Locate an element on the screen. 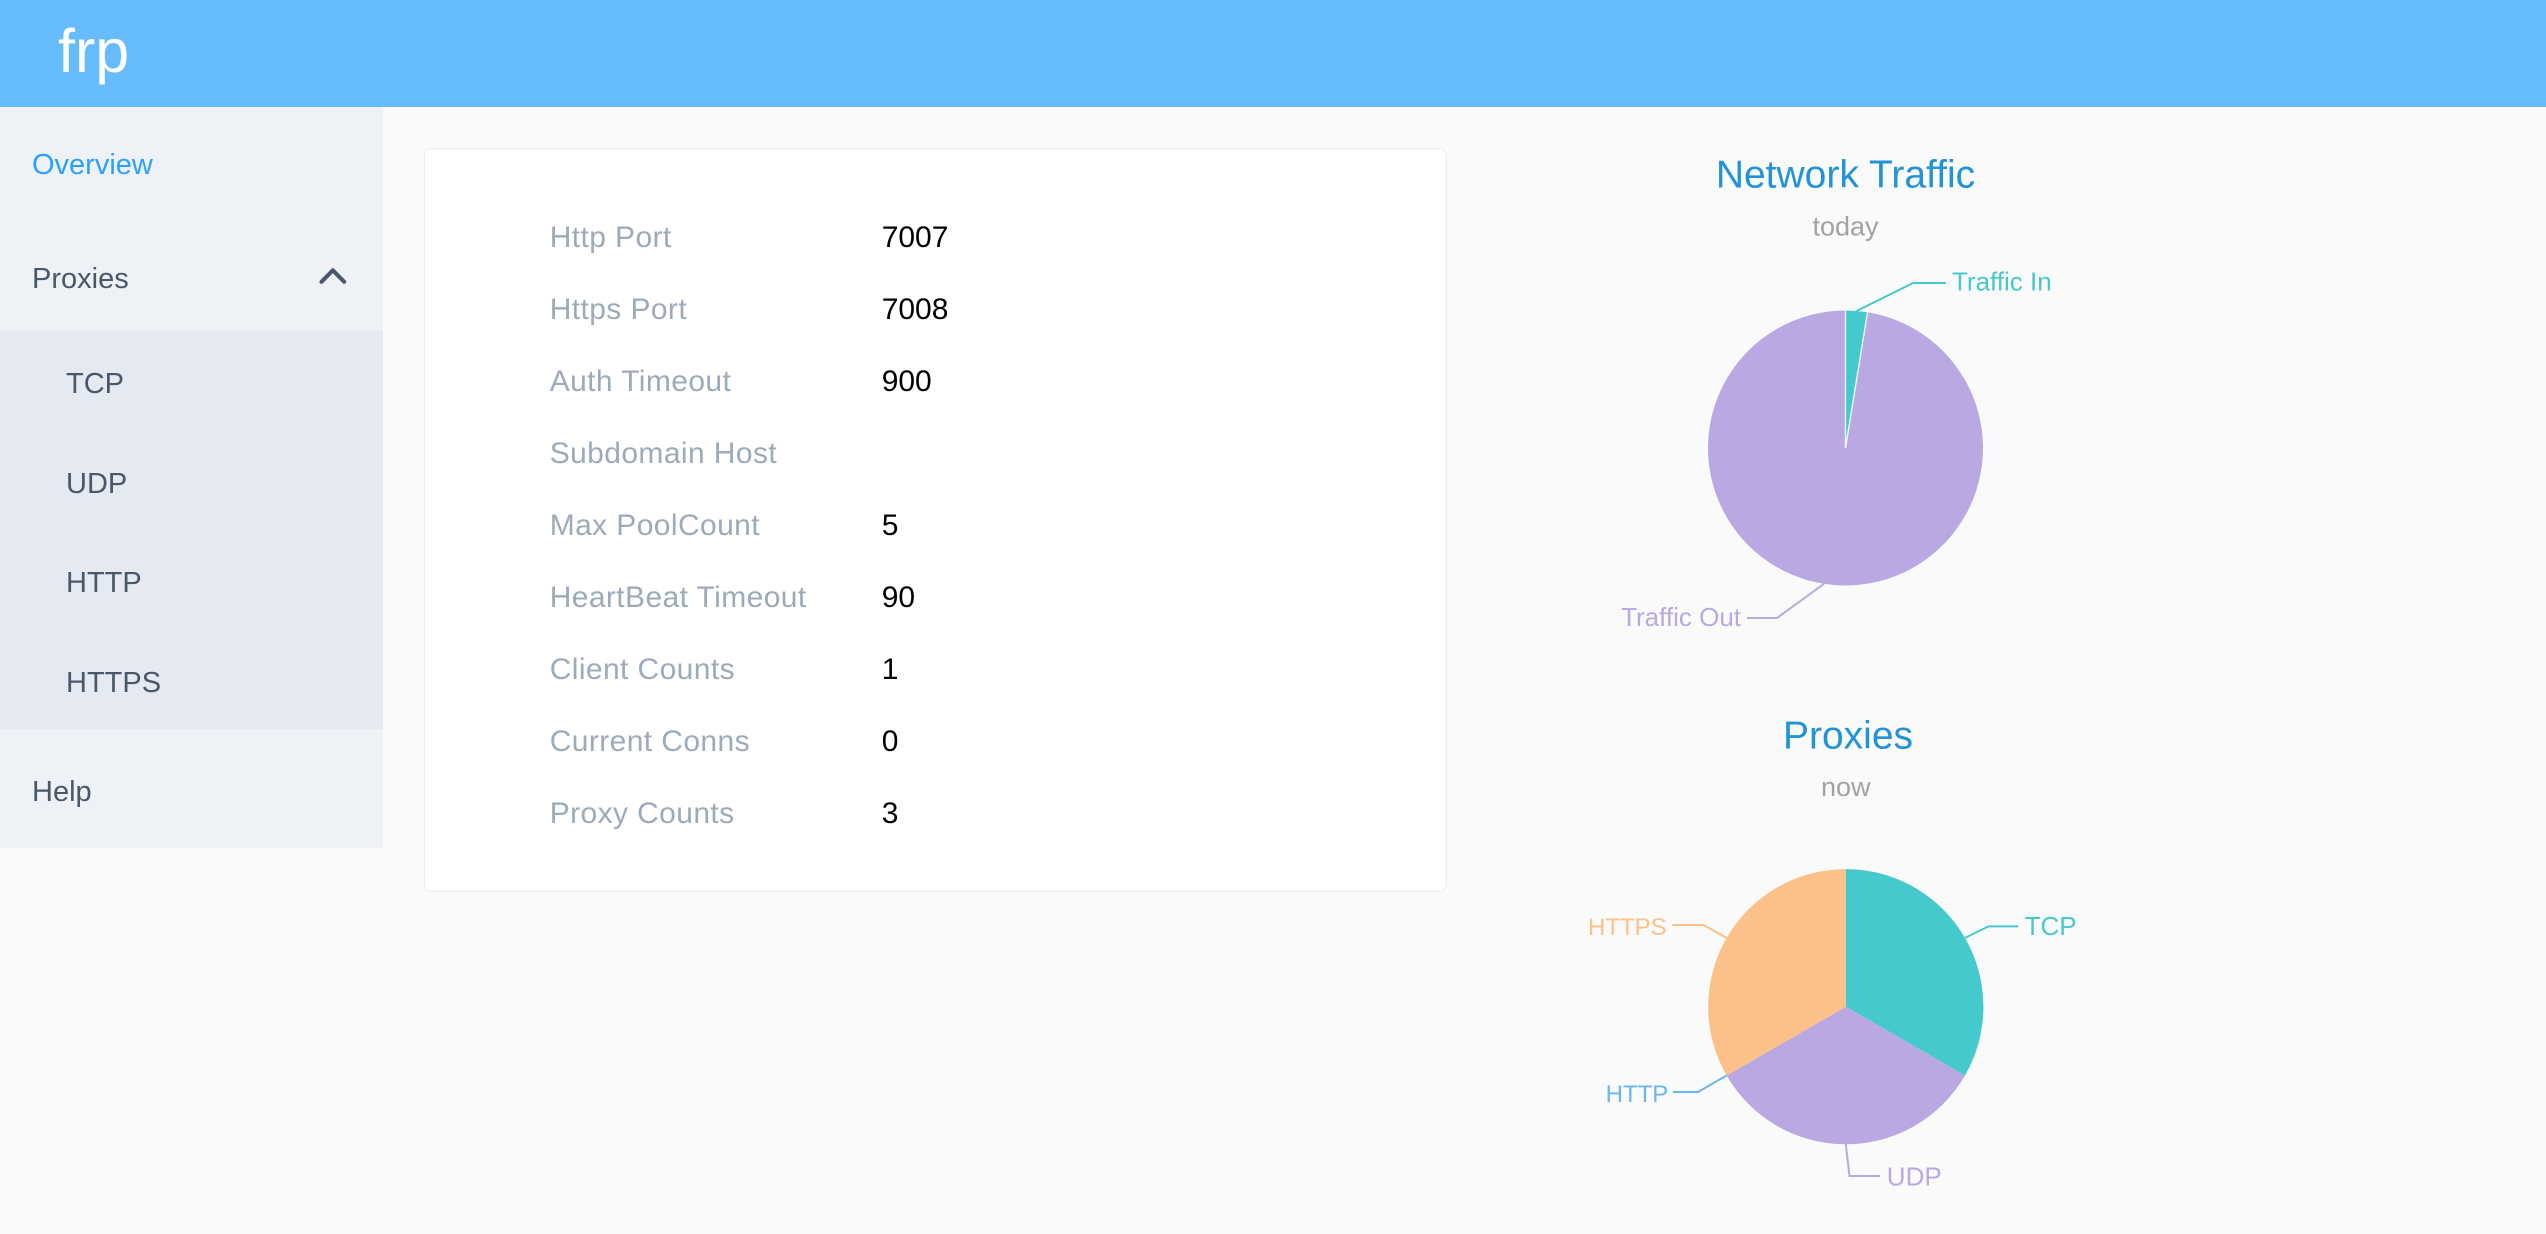 The height and width of the screenshot is (1234, 2546). svg-text: UDP is located at coordinates (1914, 1177).